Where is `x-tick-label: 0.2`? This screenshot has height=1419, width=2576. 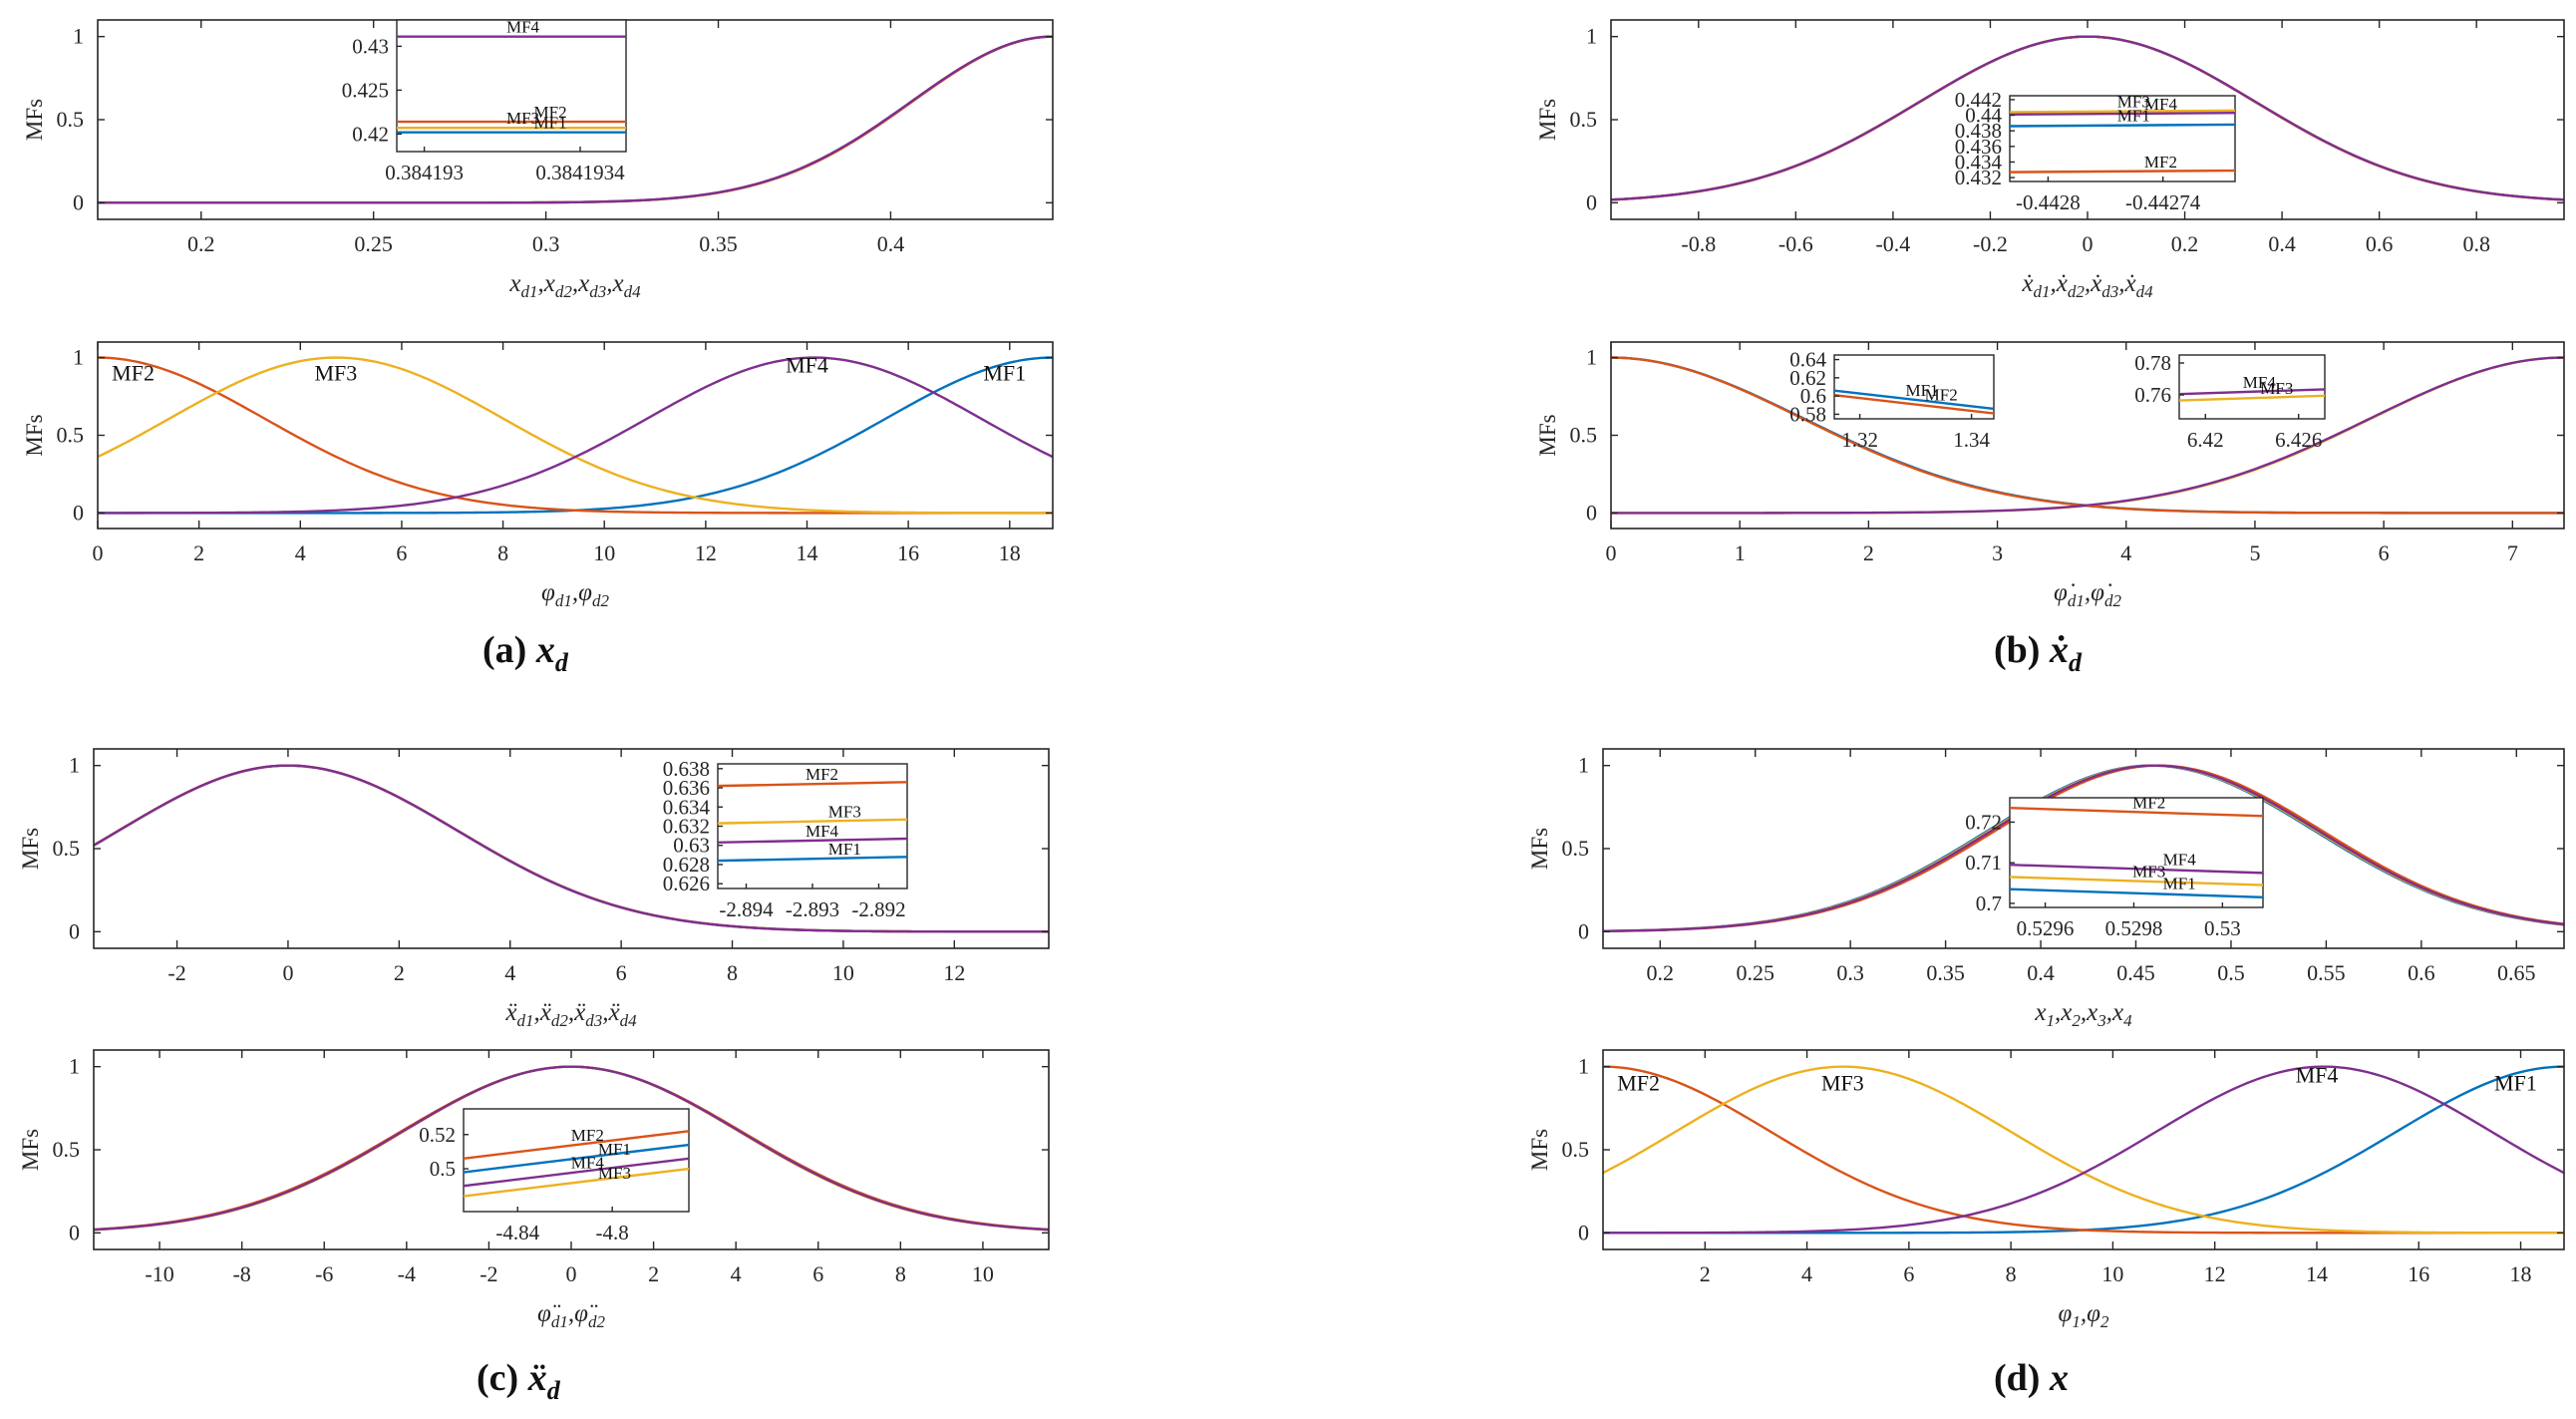
x-tick-label: 0.2 is located at coordinates (2185, 244).